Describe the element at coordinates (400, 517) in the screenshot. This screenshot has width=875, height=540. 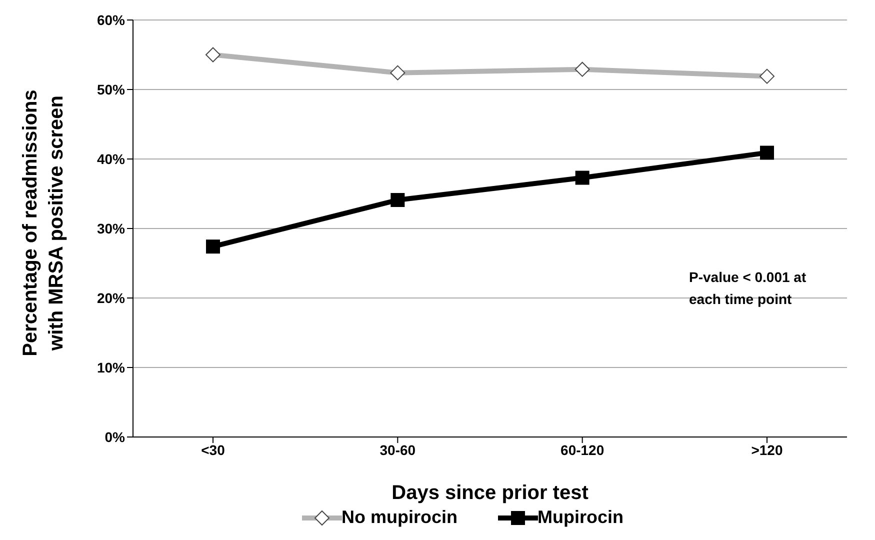
I see `legend-label: No mupirocin` at that location.